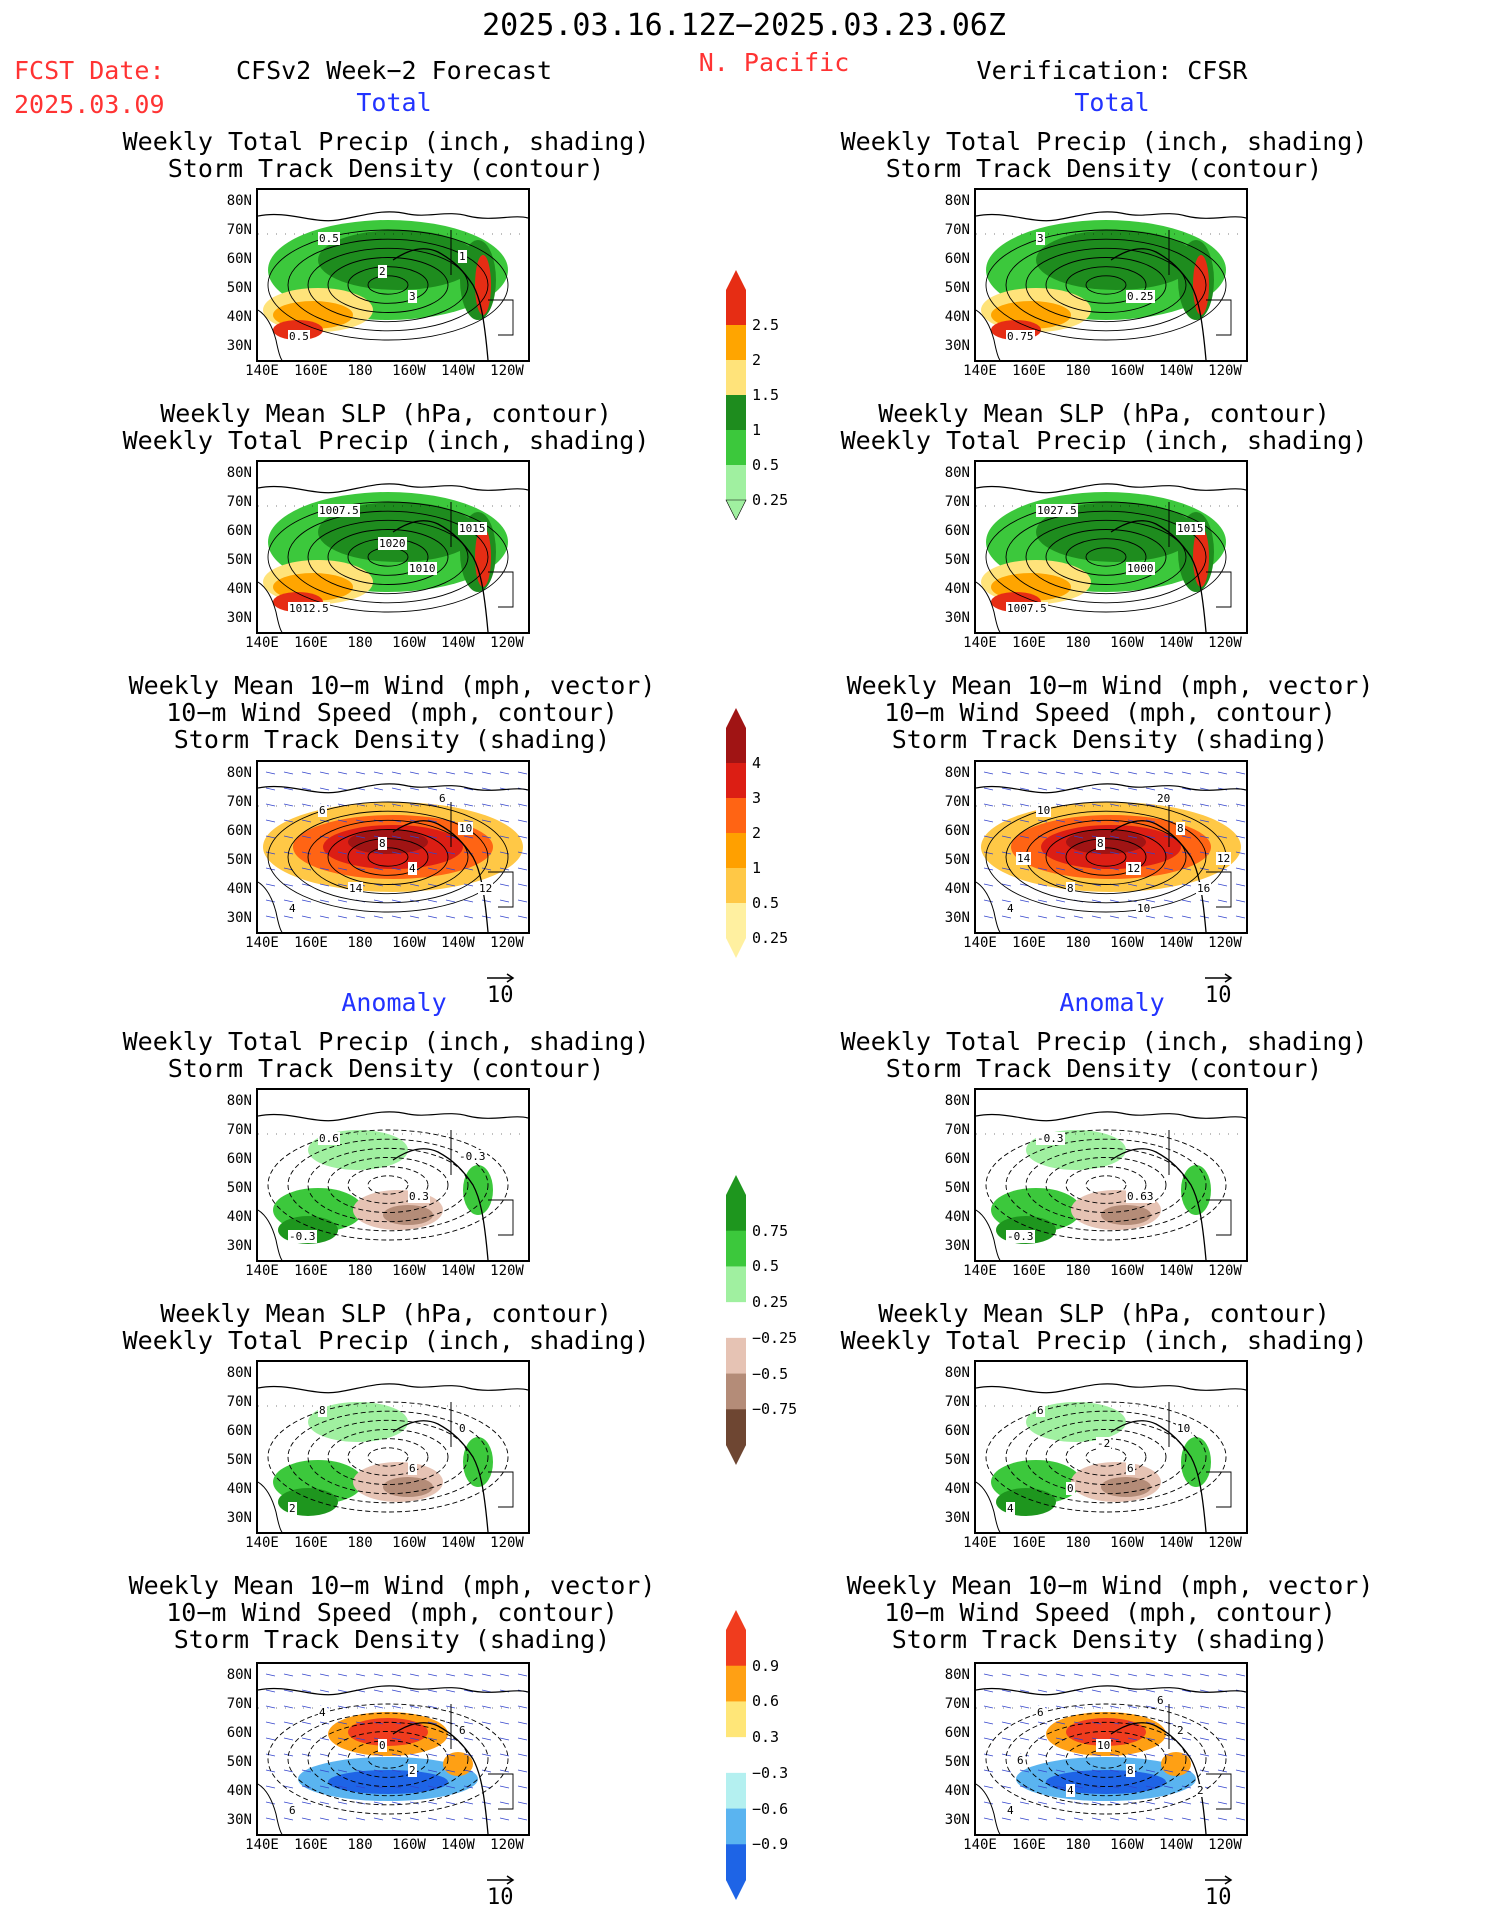 The height and width of the screenshot is (1925, 1487). Describe the element at coordinates (1112, 1002) in the screenshot. I see `section-anomaly-right: Anomaly` at that location.